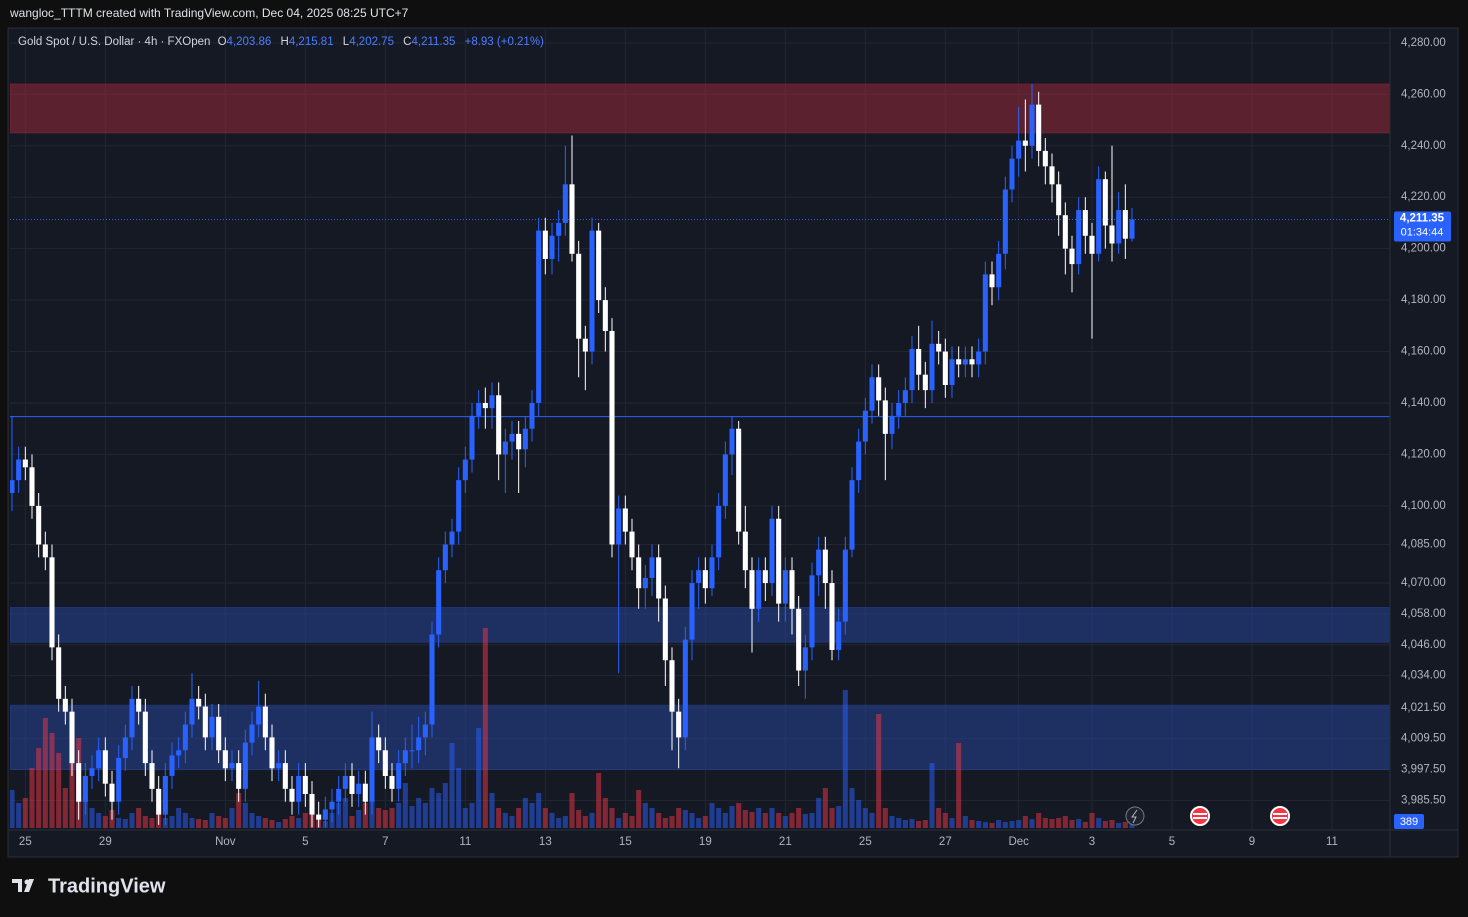  Describe the element at coordinates (785, 842) in the screenshot. I see `x-tick-label: 21` at that location.